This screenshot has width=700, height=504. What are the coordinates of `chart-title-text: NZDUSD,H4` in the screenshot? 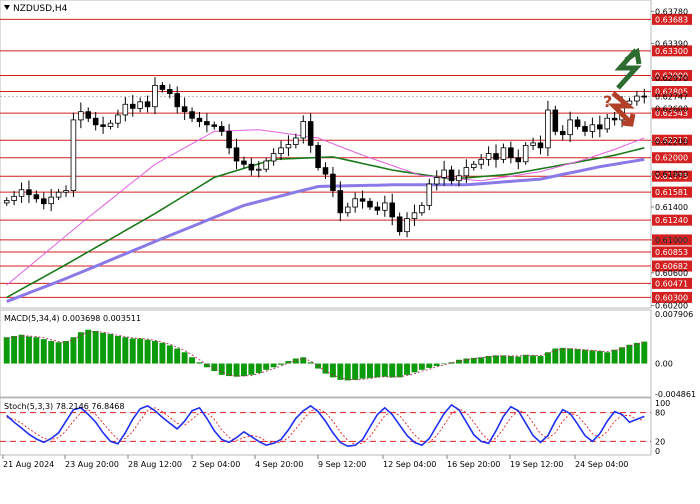 It's located at (40, 9).